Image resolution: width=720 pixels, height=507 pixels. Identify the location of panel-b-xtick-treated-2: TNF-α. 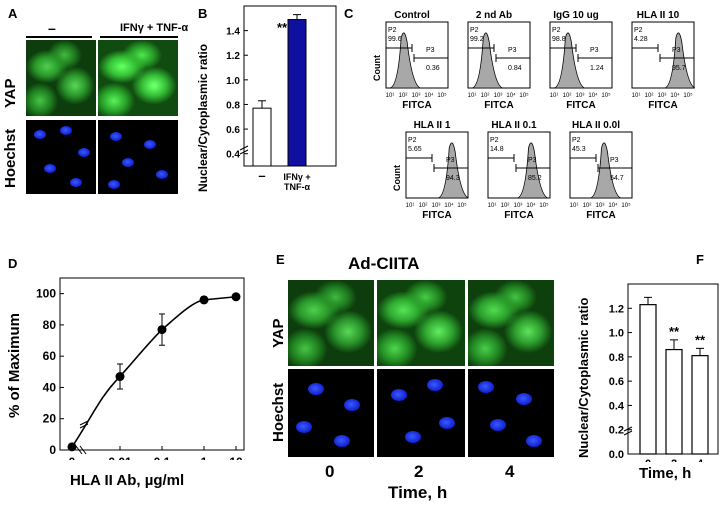
(297, 187).